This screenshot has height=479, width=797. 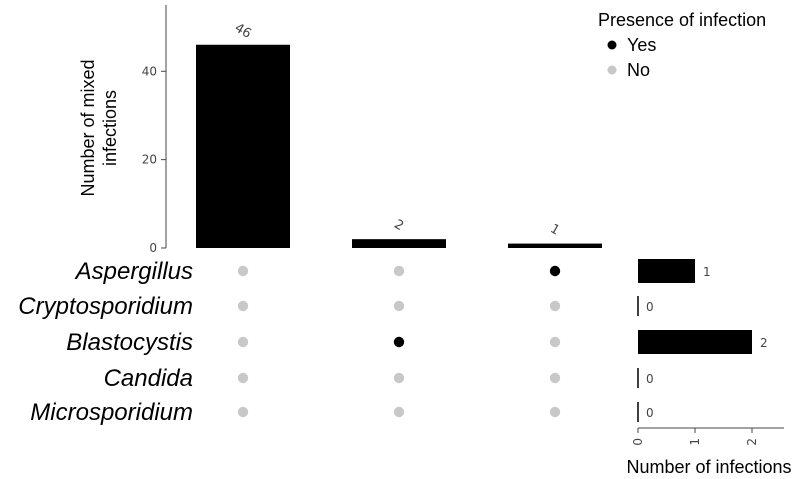 What do you see at coordinates (153, 248) in the screenshot?
I see `intersection-y-tick-label: 0` at bounding box center [153, 248].